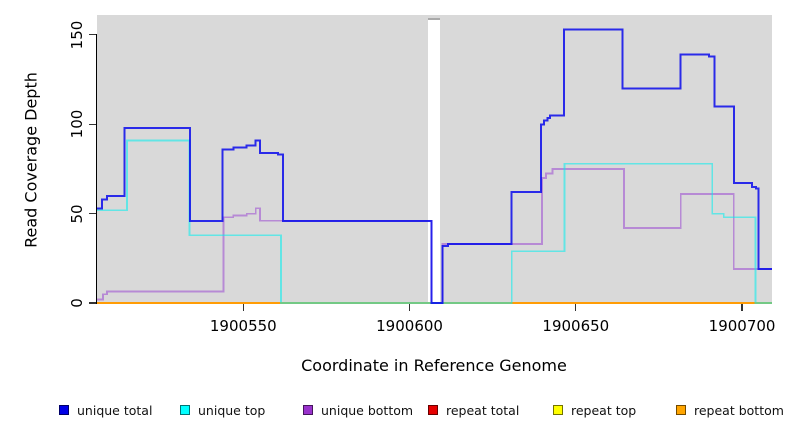 This screenshot has height=432, width=792. Describe the element at coordinates (243, 326) in the screenshot. I see `x-tick-label: 1900550` at that location.